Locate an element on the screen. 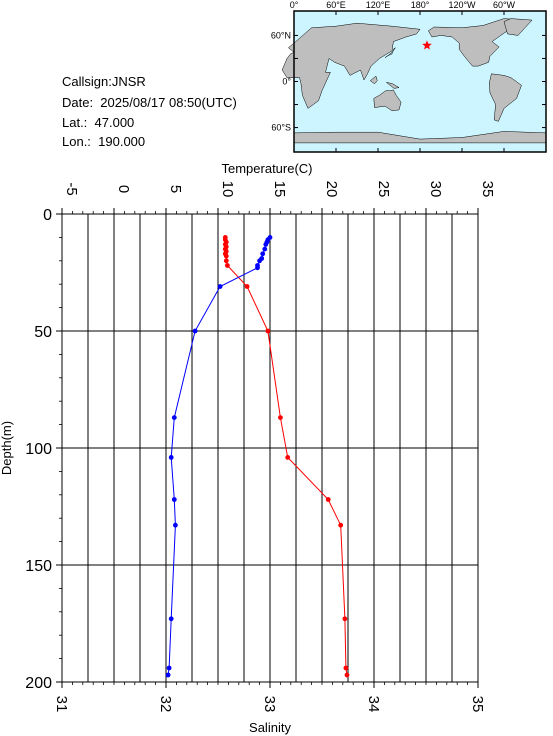 This screenshot has height=736, width=553. salinity-tick-label: 33 is located at coordinates (269, 704).